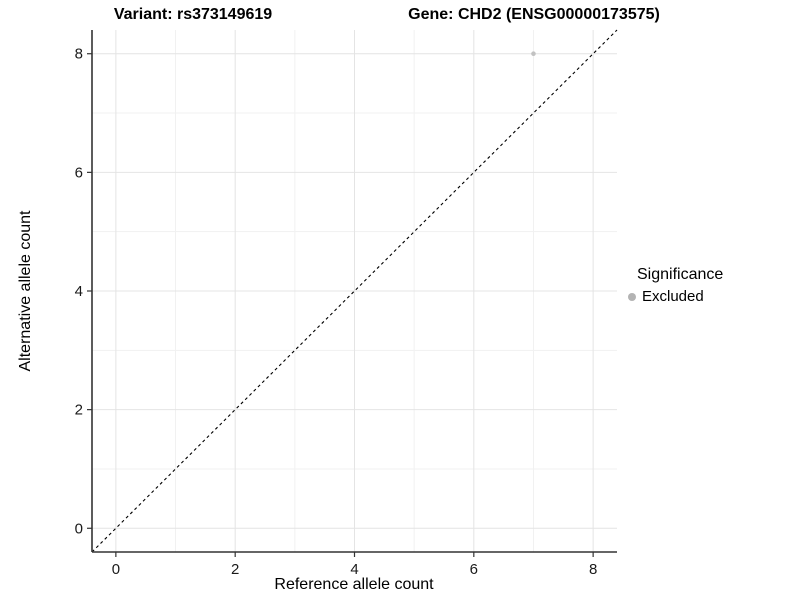 Image resolution: width=800 pixels, height=600 pixels. I want to click on x-tick-label: 0, so click(116, 569).